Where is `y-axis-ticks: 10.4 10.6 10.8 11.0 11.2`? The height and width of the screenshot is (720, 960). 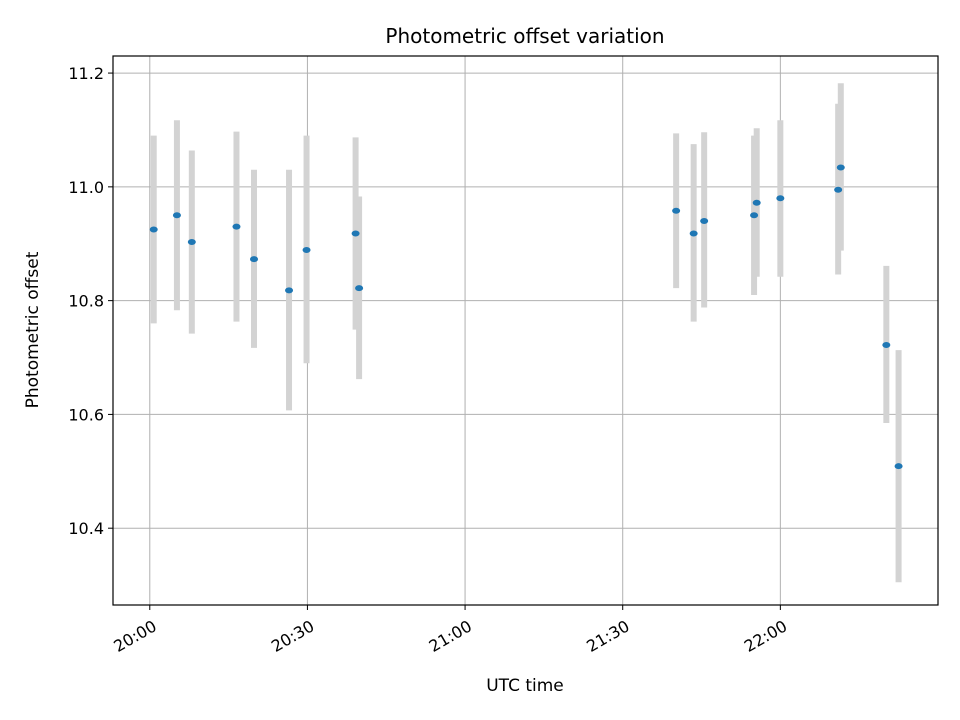
y-axis-ticks: 10.4 10.6 10.8 11.0 11.2 is located at coordinates (90, 301).